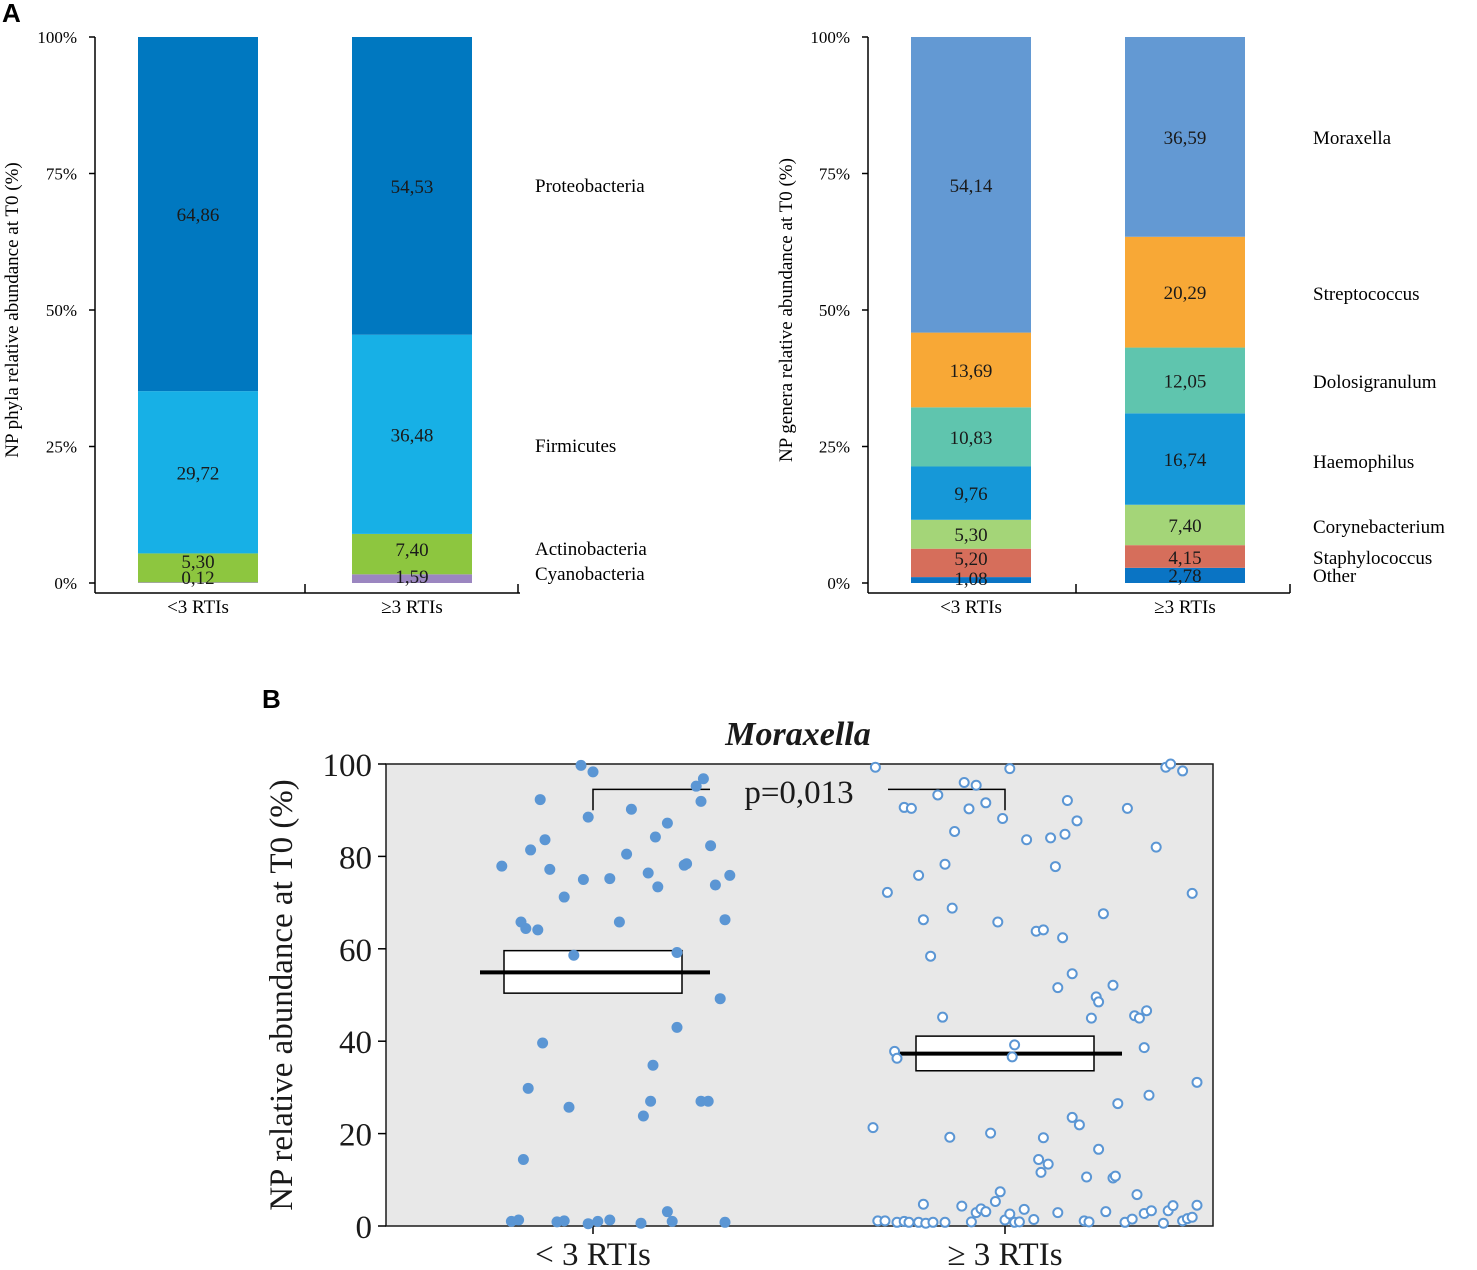 Image resolution: width=1477 pixels, height=1270 pixels. I want to click on data-label: 64,86, so click(198, 215).